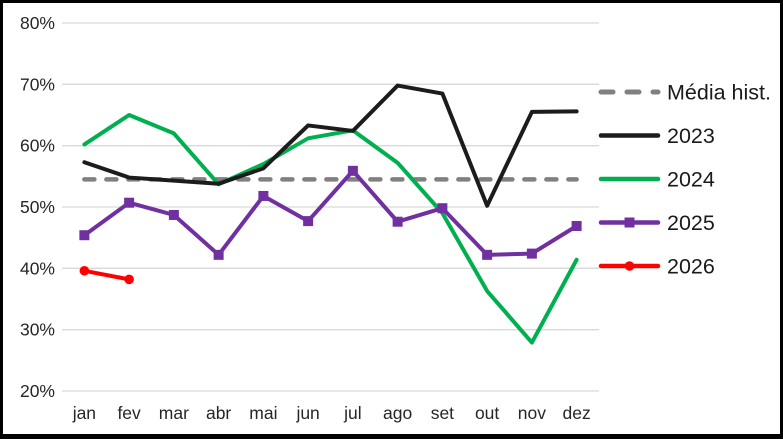 This screenshot has height=439, width=783. I want to click on y-tick-label: 70%, so click(37, 84).